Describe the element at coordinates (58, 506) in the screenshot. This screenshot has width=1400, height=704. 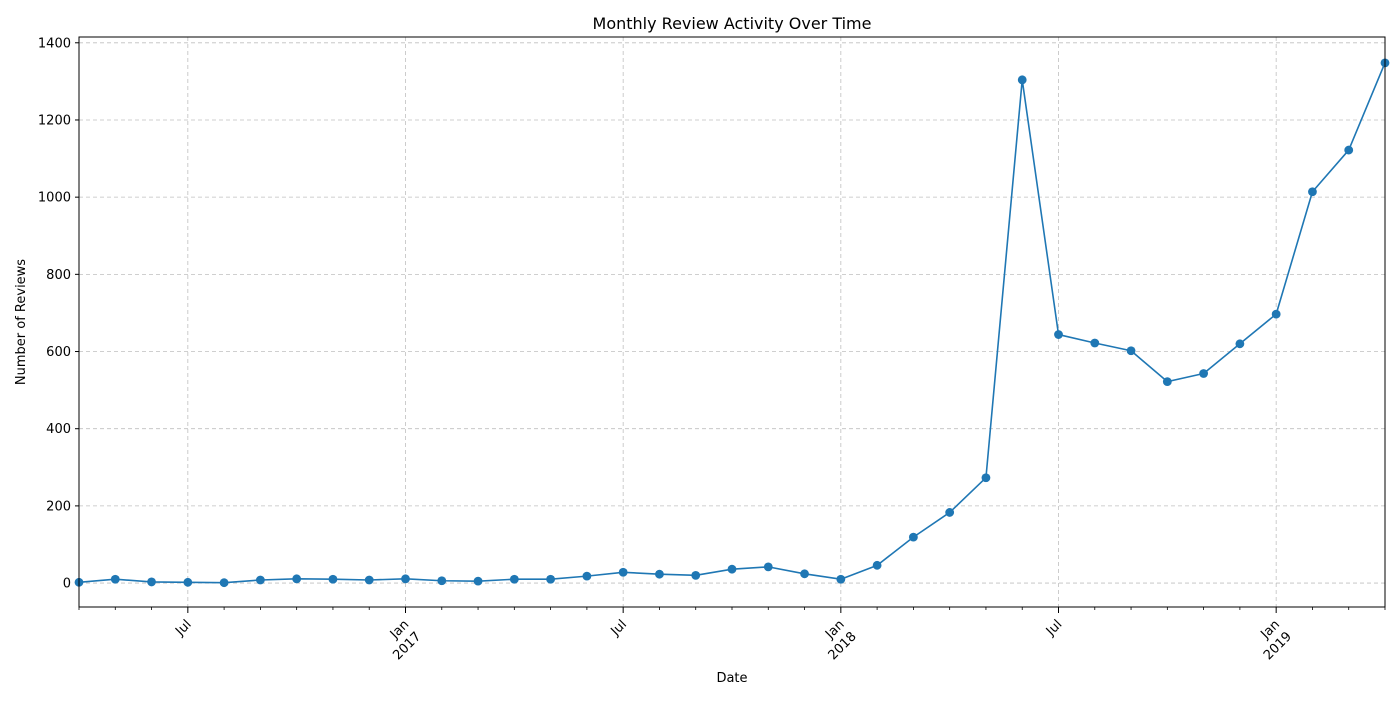
I see `y-tick-label: 200` at that location.